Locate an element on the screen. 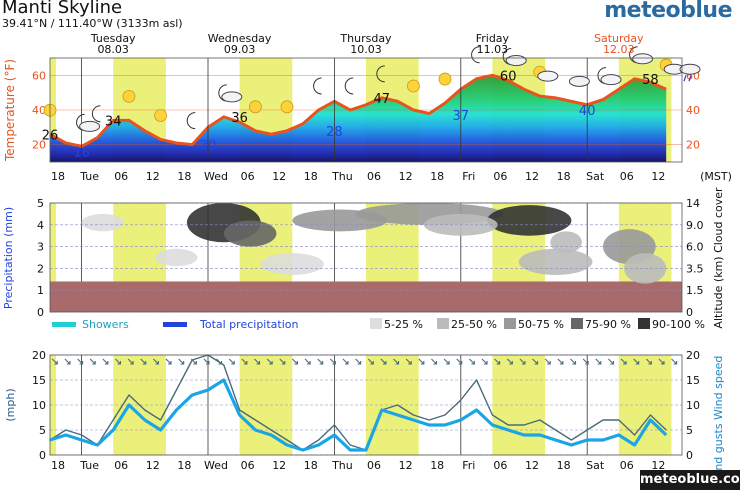 Image resolution: width=740 pixels, height=490 pixels. precip-axis-title: Precipitation (mm) is located at coordinates (8, 258).